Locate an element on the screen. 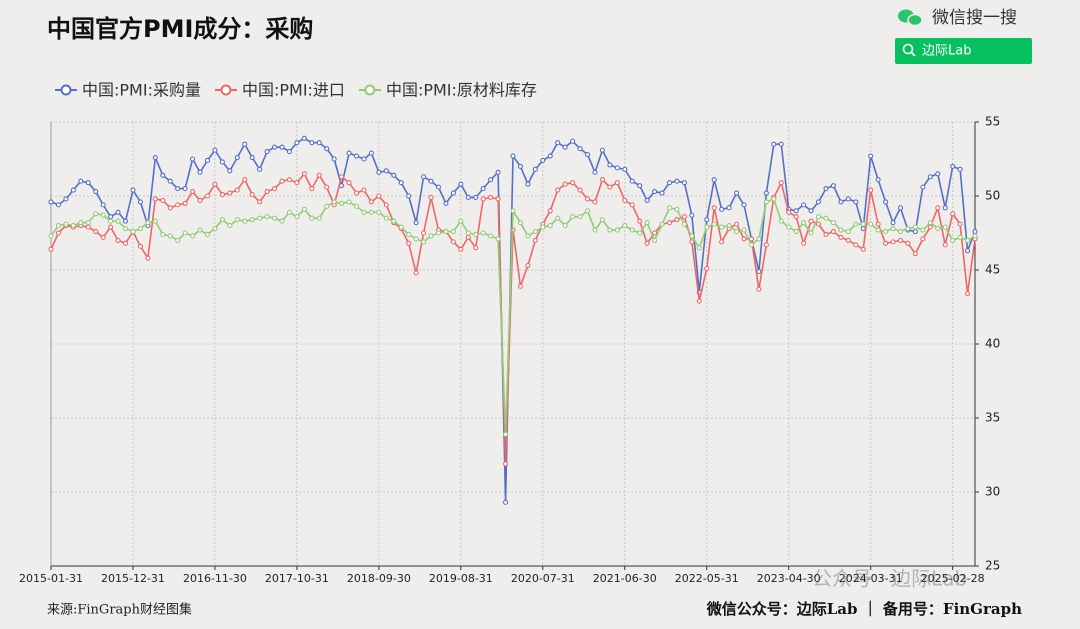 The image size is (1080, 629). legend-label: 中国:PMI:采购量 is located at coordinates (141, 90).